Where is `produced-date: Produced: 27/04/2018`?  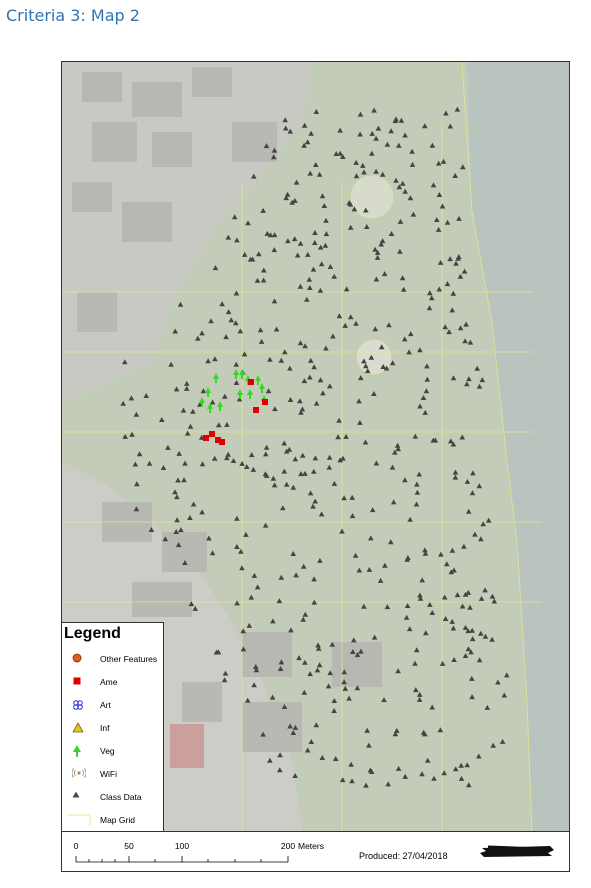
produced-date: Produced: 27/04/2018 is located at coordinates (403, 856).